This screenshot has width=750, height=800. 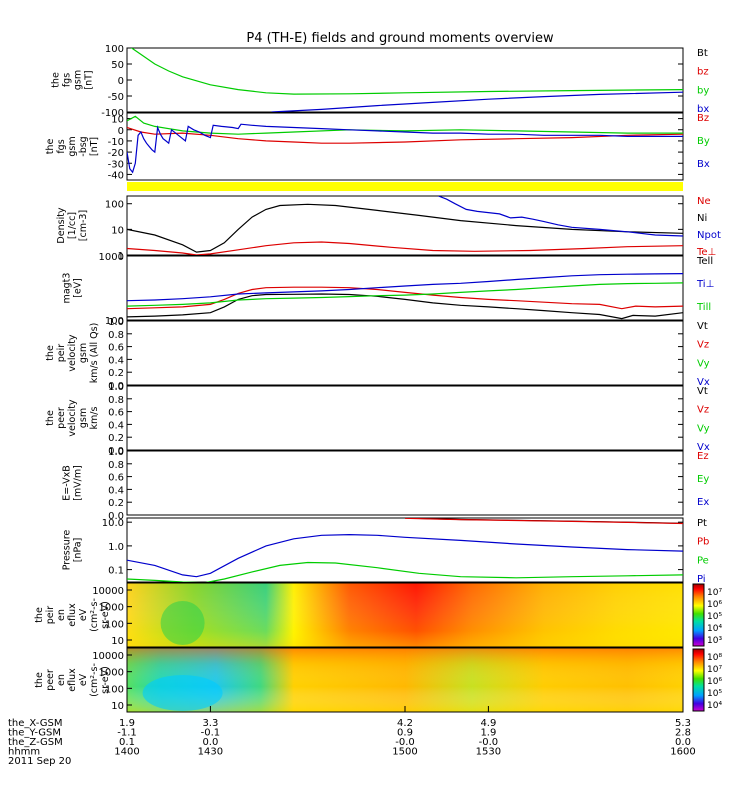 I want to click on y-tick-label: -30, so click(x=116, y=164).